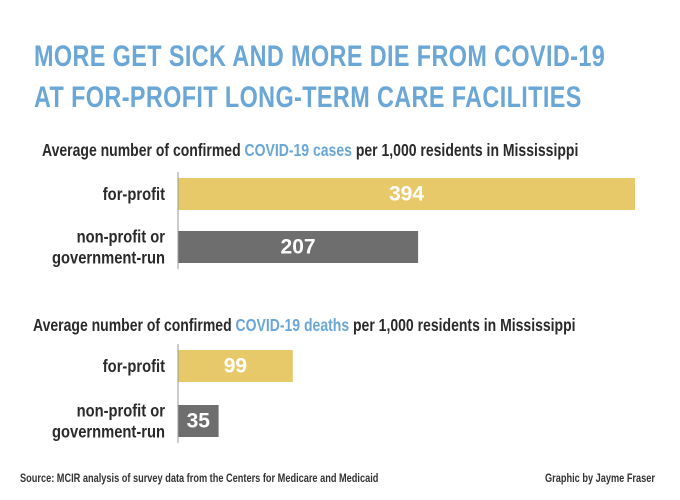 This screenshot has height=500, width=680. What do you see at coordinates (320, 56) in the screenshot?
I see `chart-title-line-1: MORE GET SICK AND MORE DIE FROM COVID-19` at bounding box center [320, 56].